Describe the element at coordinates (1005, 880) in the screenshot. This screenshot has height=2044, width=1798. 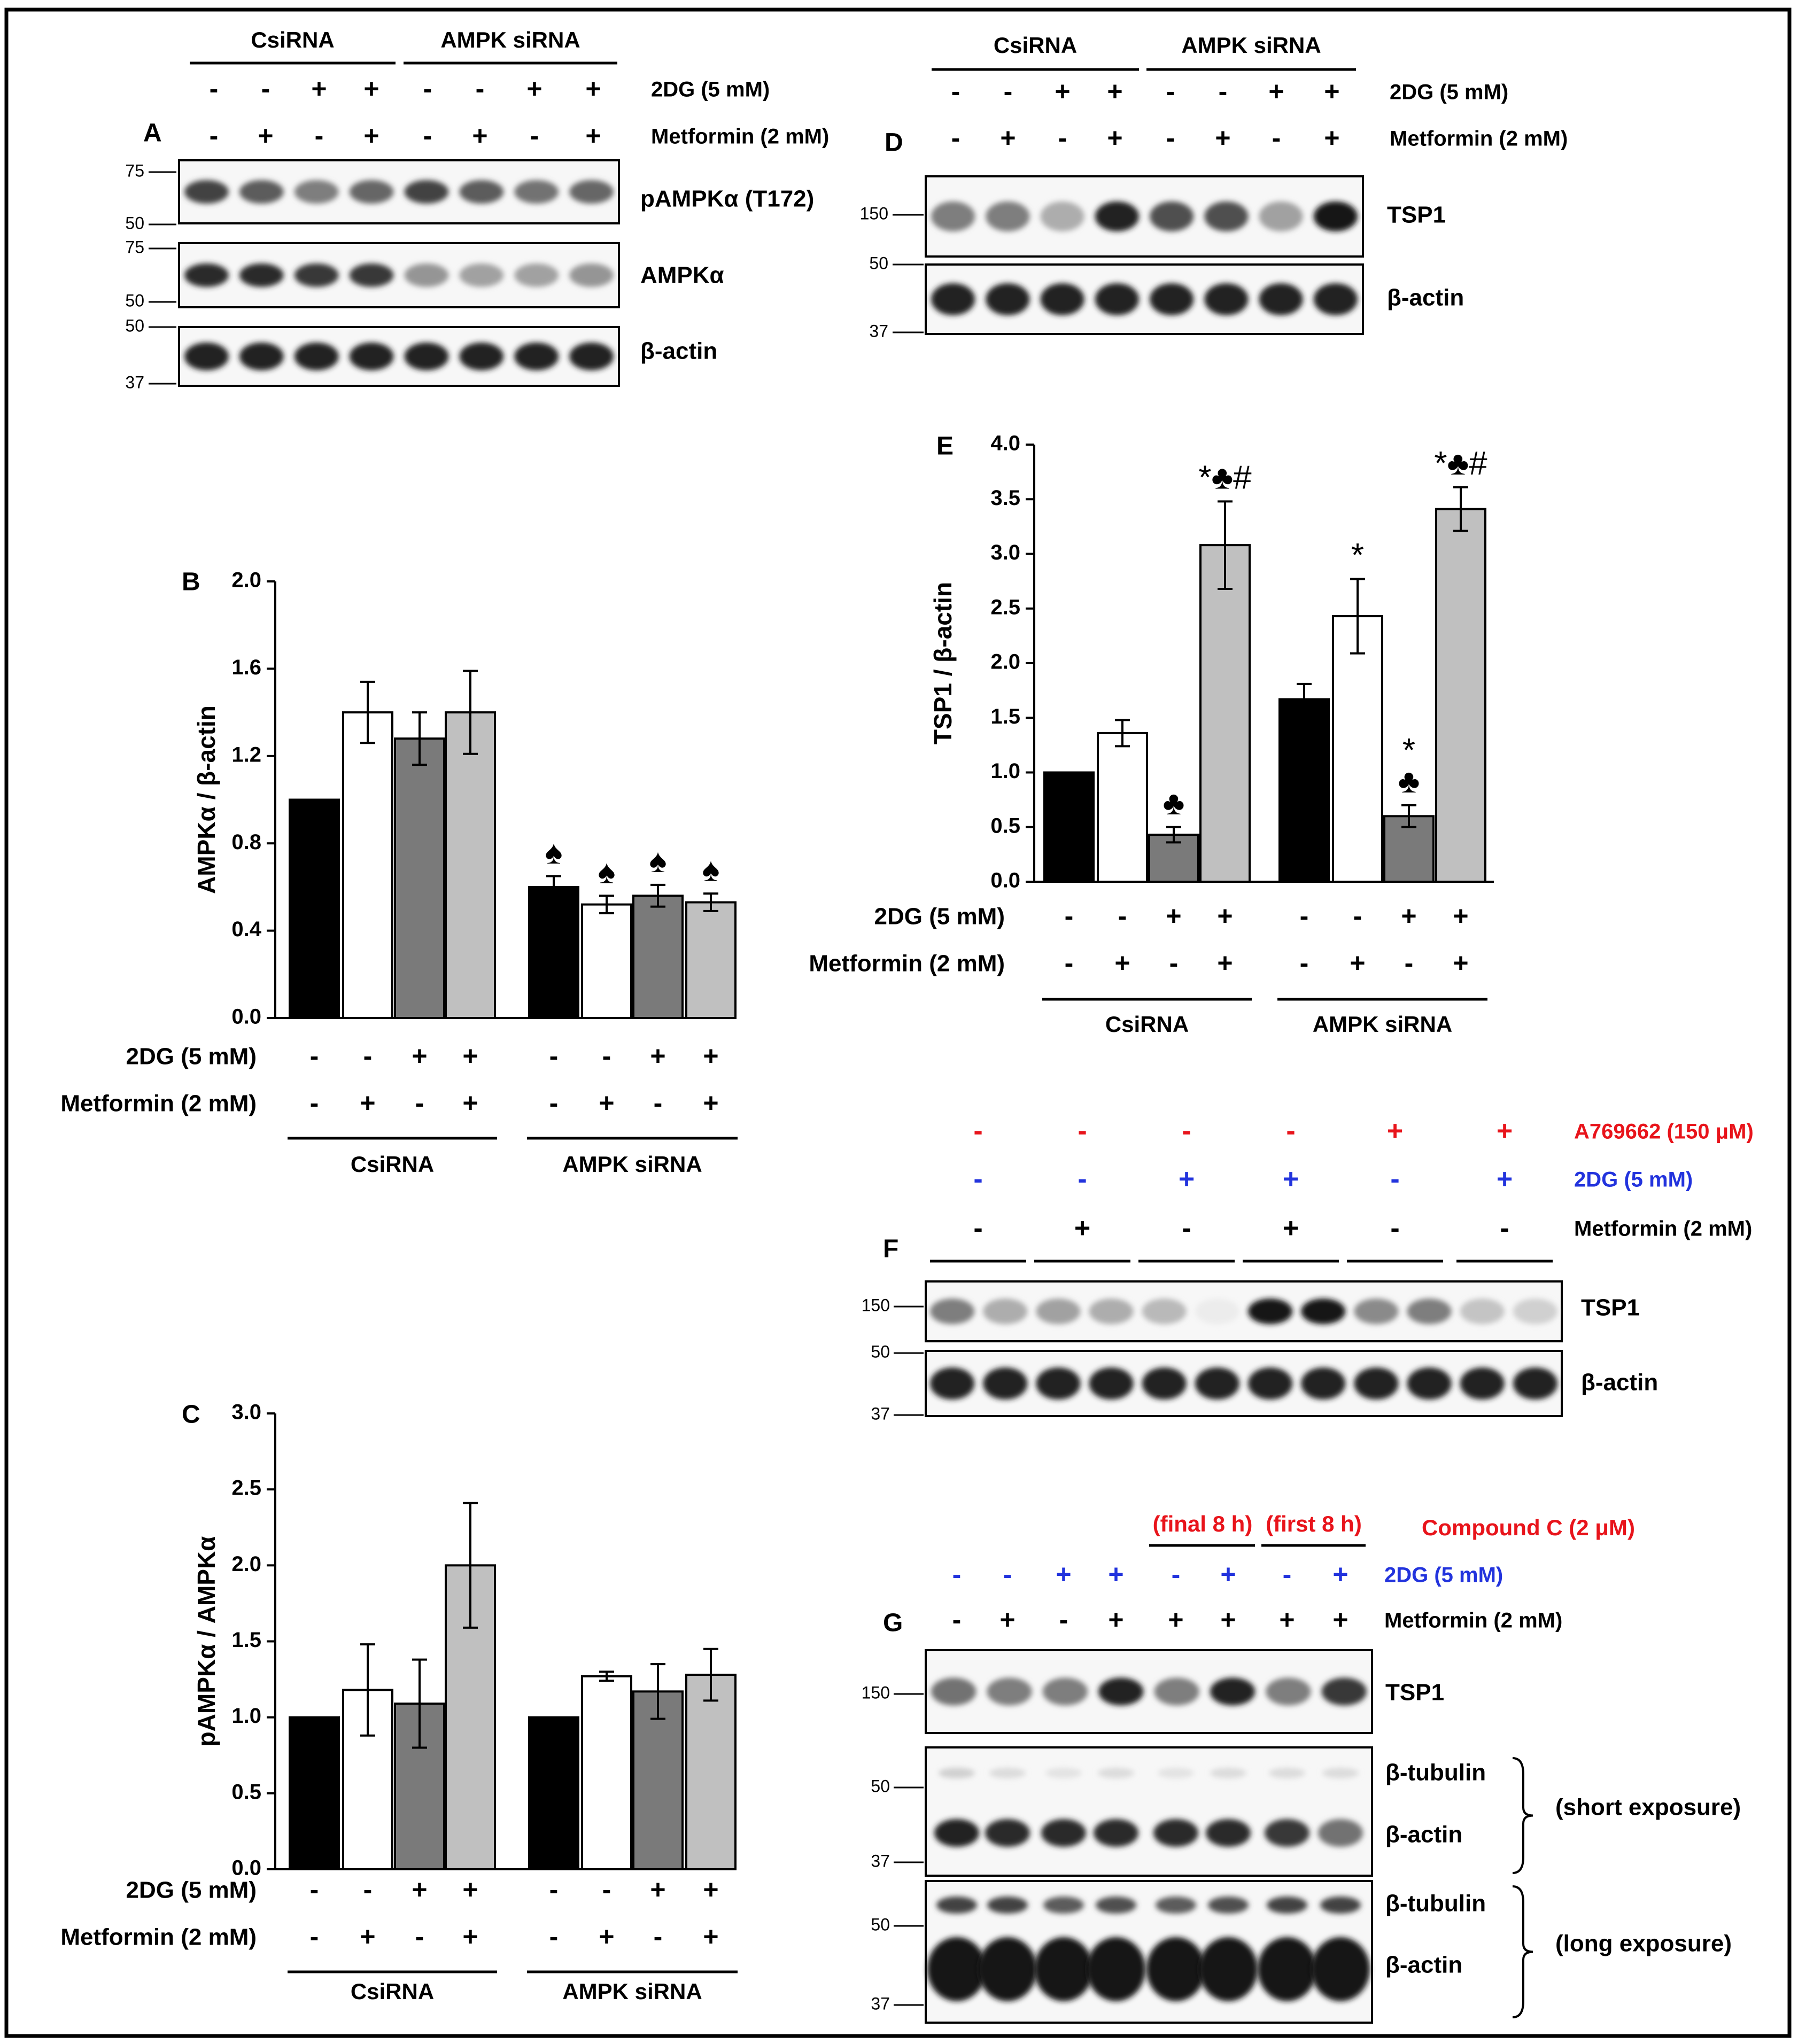
I see `y-tick-label: 0.0` at that location.